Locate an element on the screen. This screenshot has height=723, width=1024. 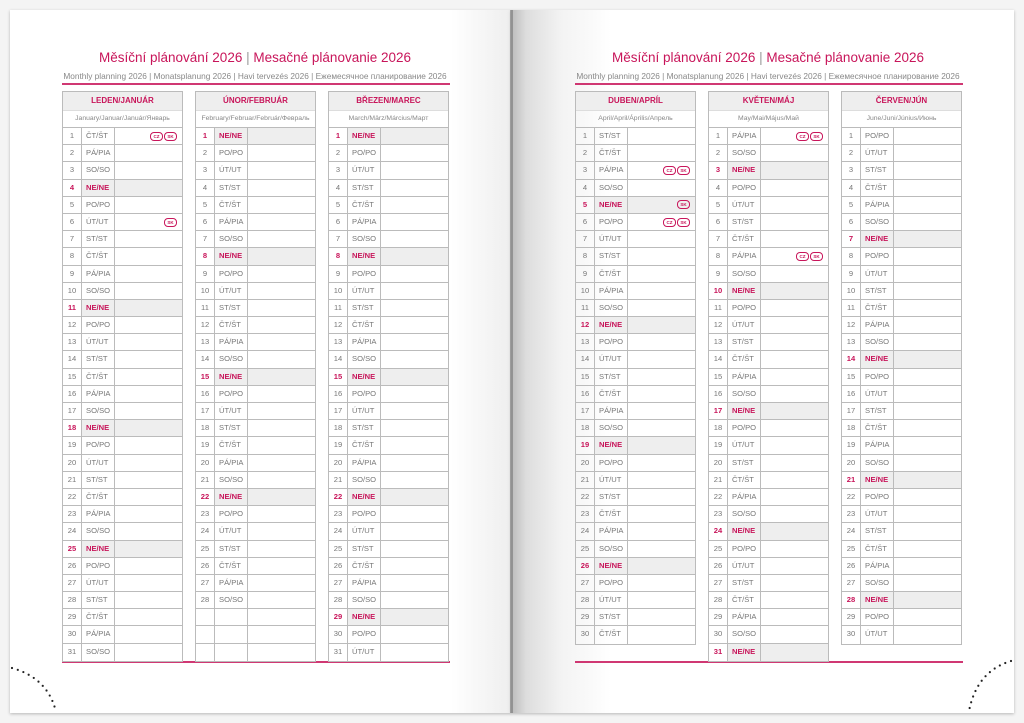
day-row: 25 ČT/ŠT is located at coordinates (901, 549).